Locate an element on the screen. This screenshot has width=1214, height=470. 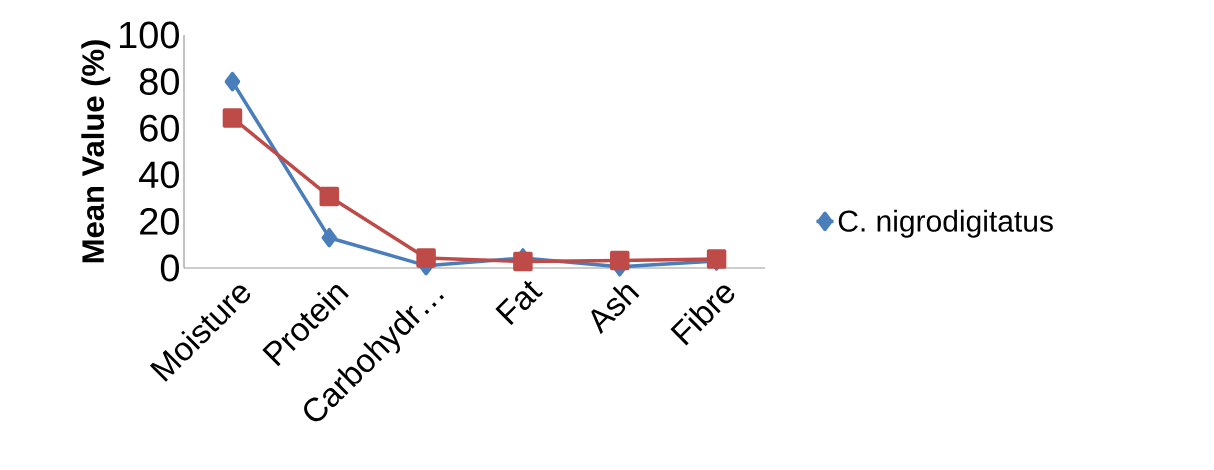
y-tick-label: 0 is located at coordinates (169, 268).